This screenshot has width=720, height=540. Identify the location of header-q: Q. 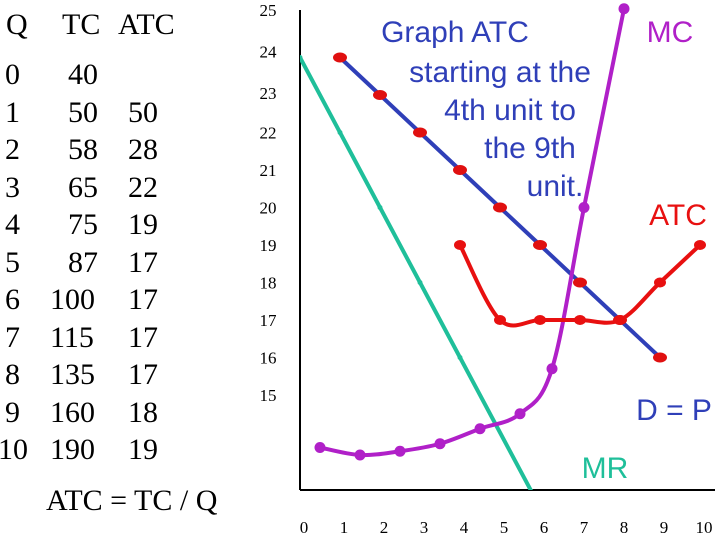
(17, 24).